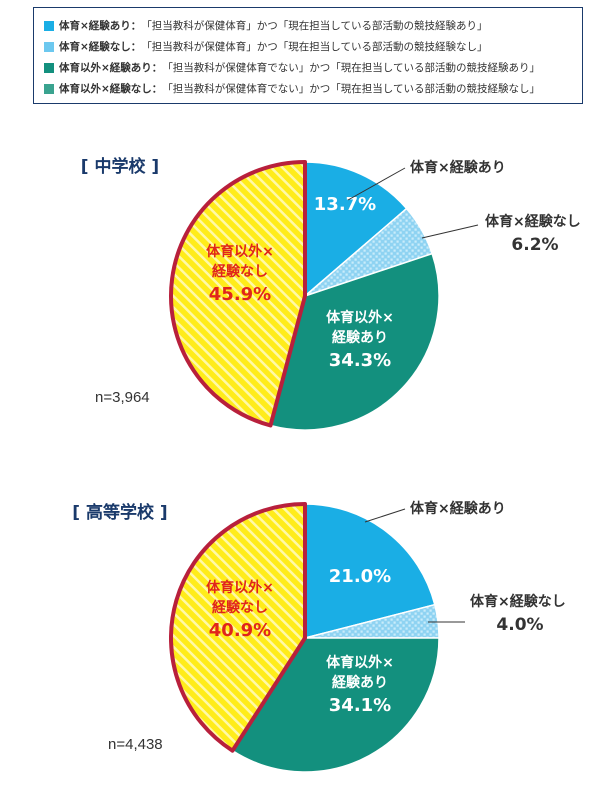  What do you see at coordinates (122, 397) in the screenshot?
I see `sample-size: n=3,964` at bounding box center [122, 397].